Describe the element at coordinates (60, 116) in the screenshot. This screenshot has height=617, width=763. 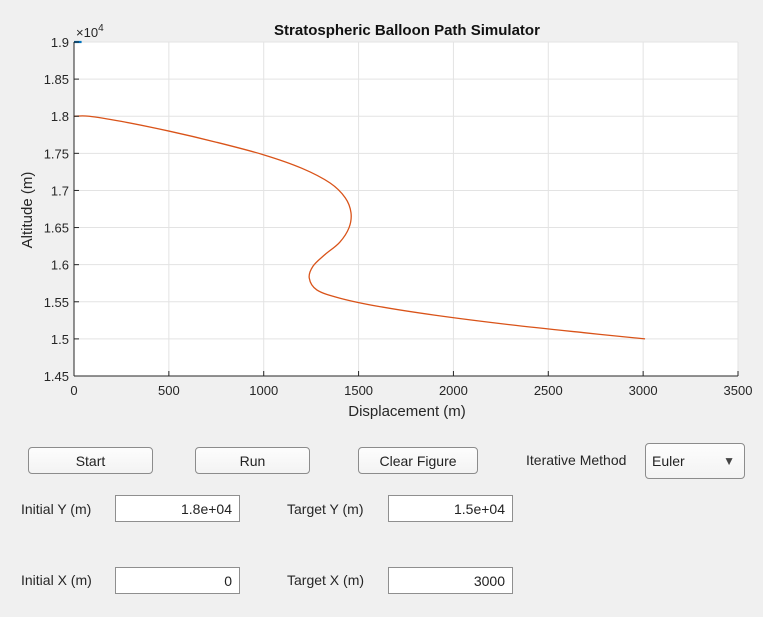
I see `y-tick-label: 1.8` at that location.